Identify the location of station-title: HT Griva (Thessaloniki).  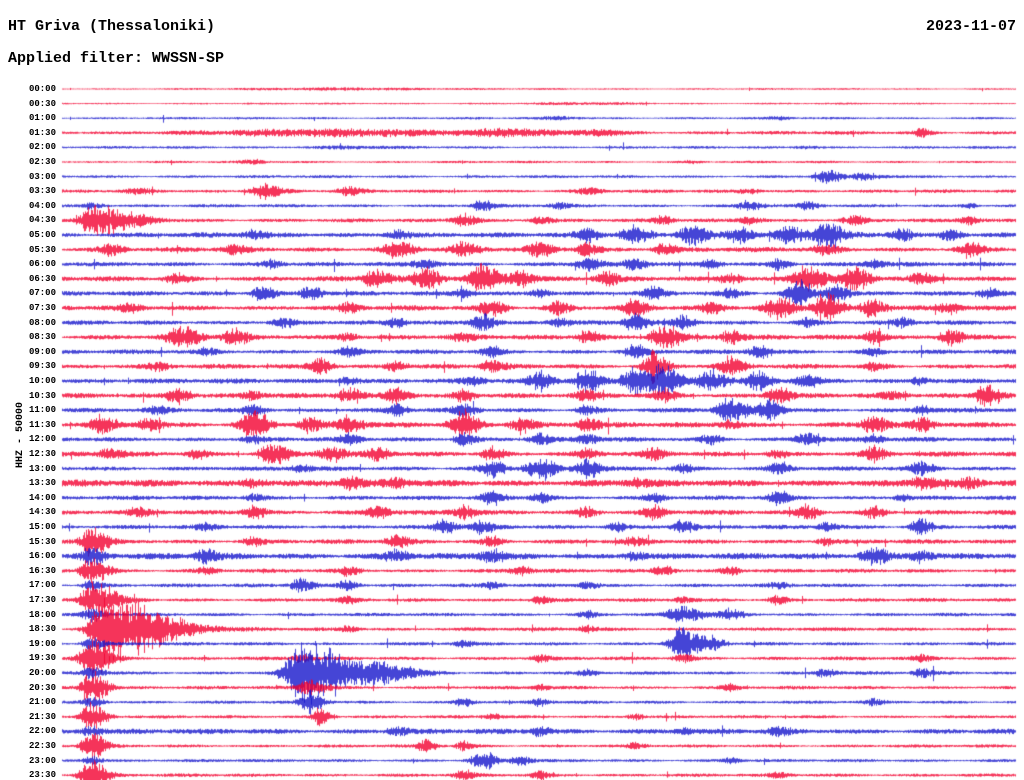
(112, 26).